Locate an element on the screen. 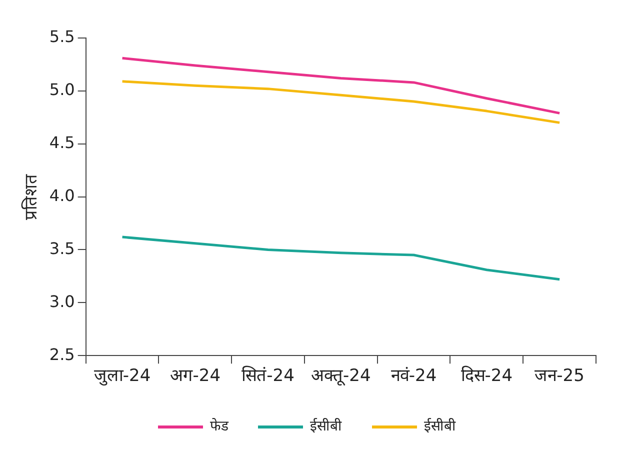  y-tick-label: 3.5 is located at coordinates (62, 248).